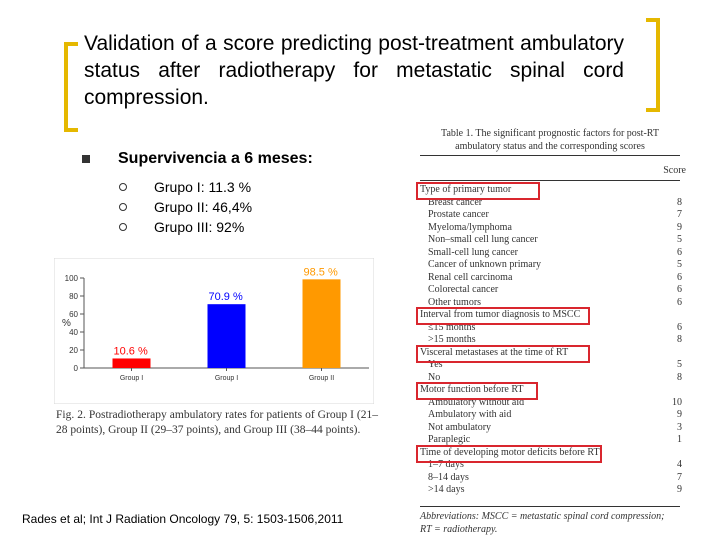 The height and width of the screenshot is (540, 720). What do you see at coordinates (185, 227) in the screenshot?
I see `group-survival-item: Grupo III: 92%` at bounding box center [185, 227].